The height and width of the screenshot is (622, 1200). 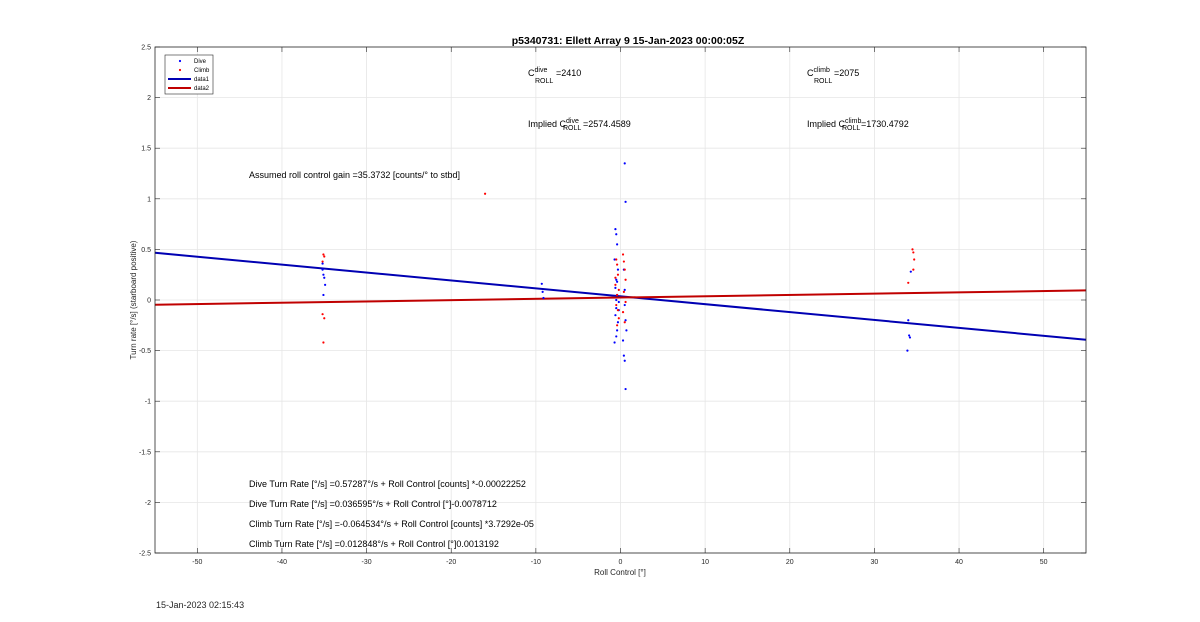 What do you see at coordinates (145, 452) in the screenshot?
I see `y-tick-label: -1.5` at bounding box center [145, 452].